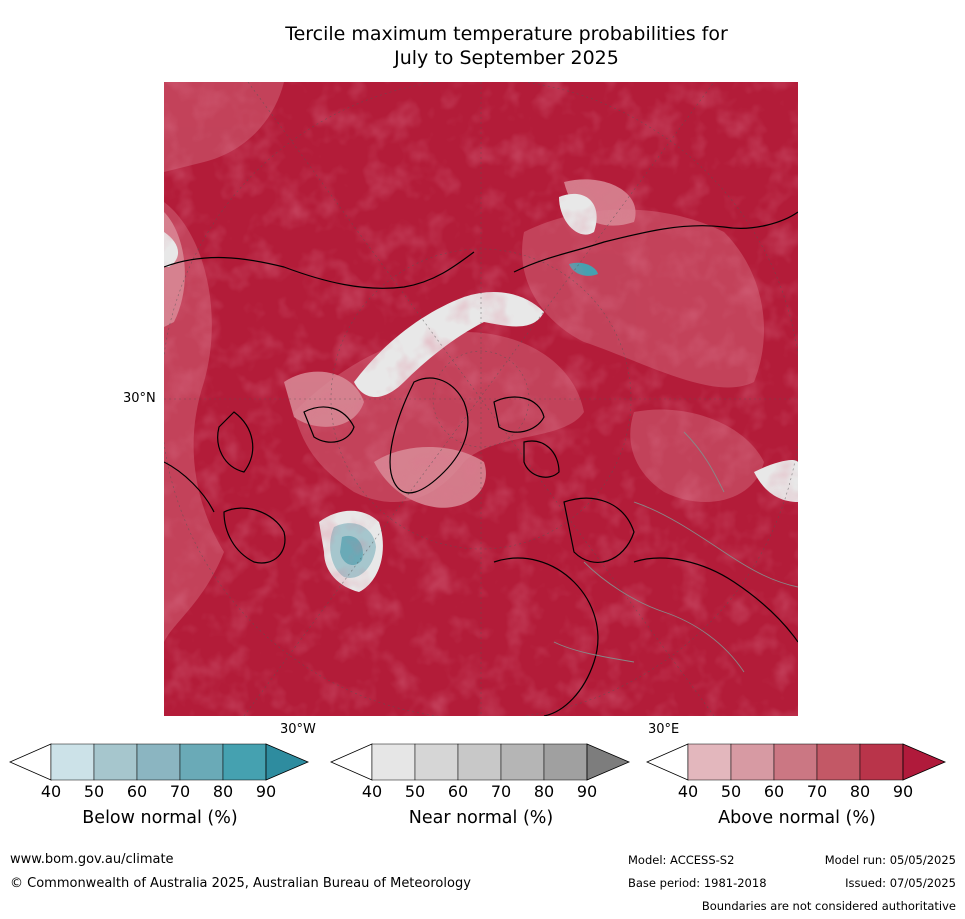 The height and width of the screenshot is (919, 965). What do you see at coordinates (139, 398) in the screenshot?
I see `lat-30n-label: 30°N` at bounding box center [139, 398].